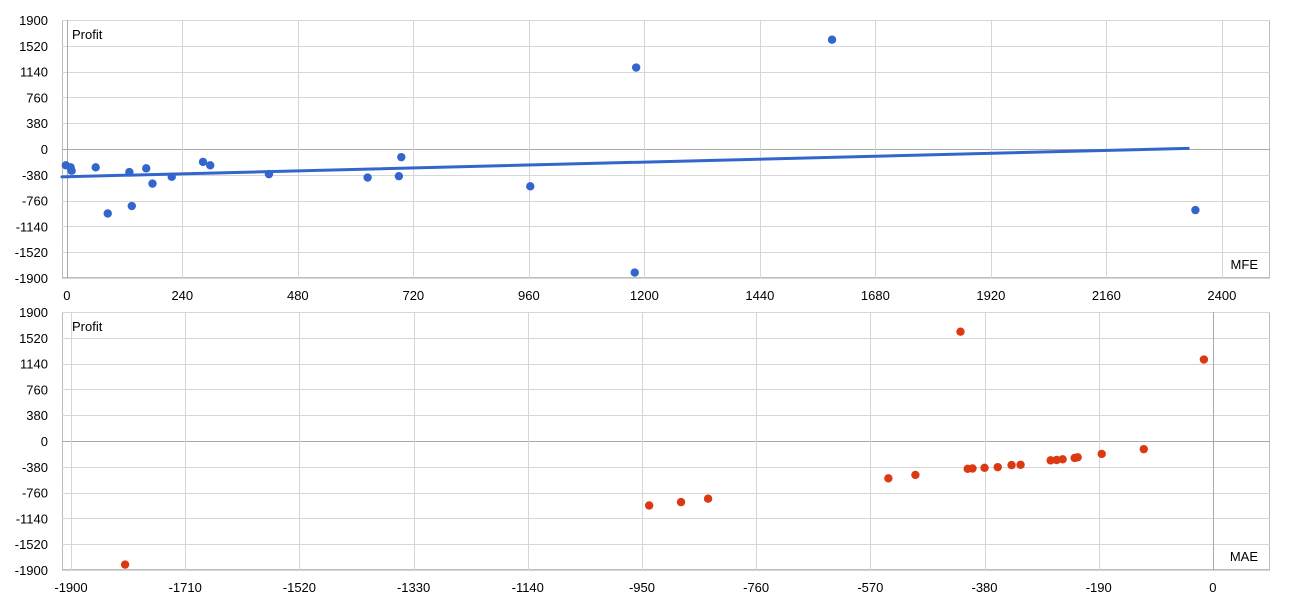 This screenshot has height=600, width=1290. What do you see at coordinates (87, 34) in the screenshot?
I see `mfe-chart-ylabel: Profit` at bounding box center [87, 34].